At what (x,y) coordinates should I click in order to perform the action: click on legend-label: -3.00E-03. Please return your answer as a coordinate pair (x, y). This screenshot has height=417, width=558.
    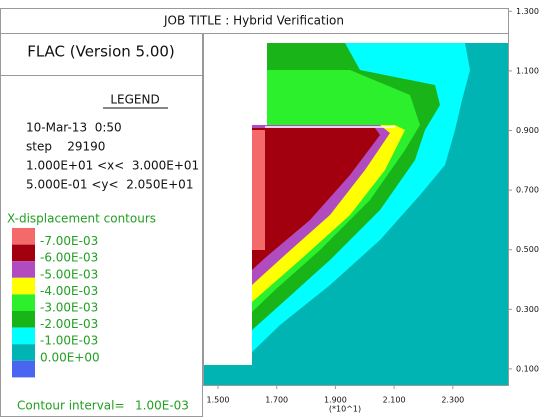
    Looking at the image, I should click on (69, 308).